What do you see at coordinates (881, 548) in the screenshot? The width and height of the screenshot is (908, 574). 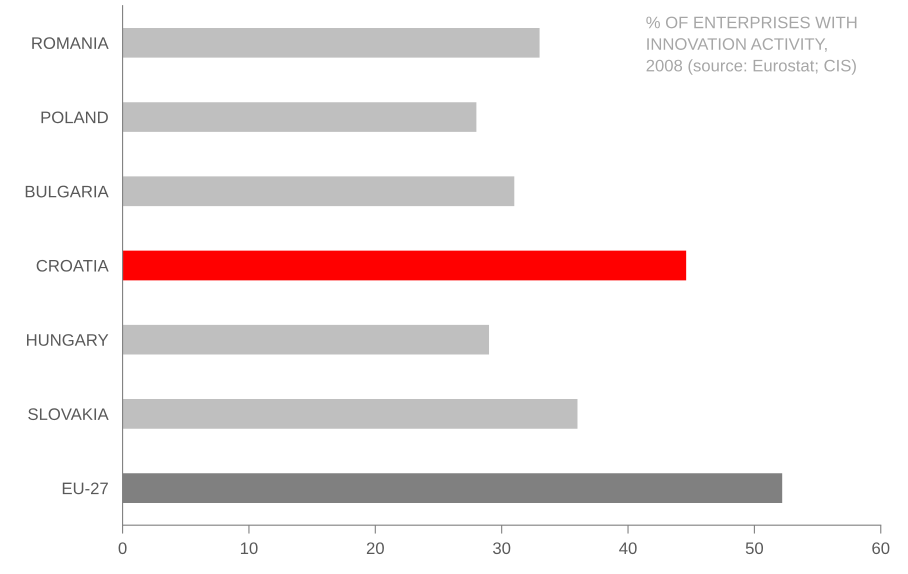 I see `x-tick-label: 60` at bounding box center [881, 548].